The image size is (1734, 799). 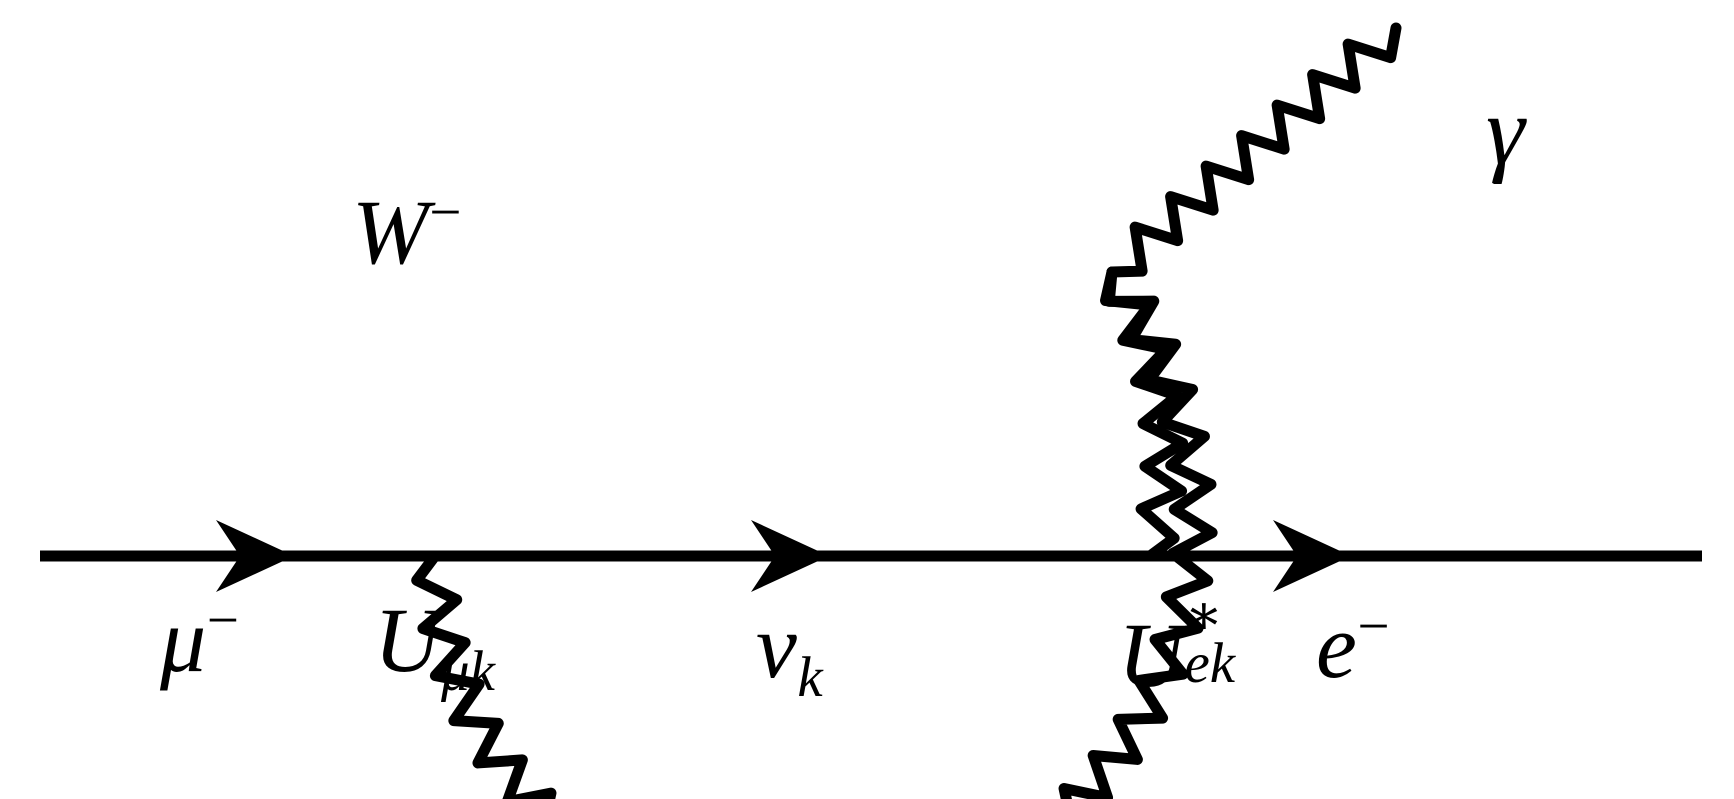 I want to click on fermion-line-group, so click(x=871, y=556).